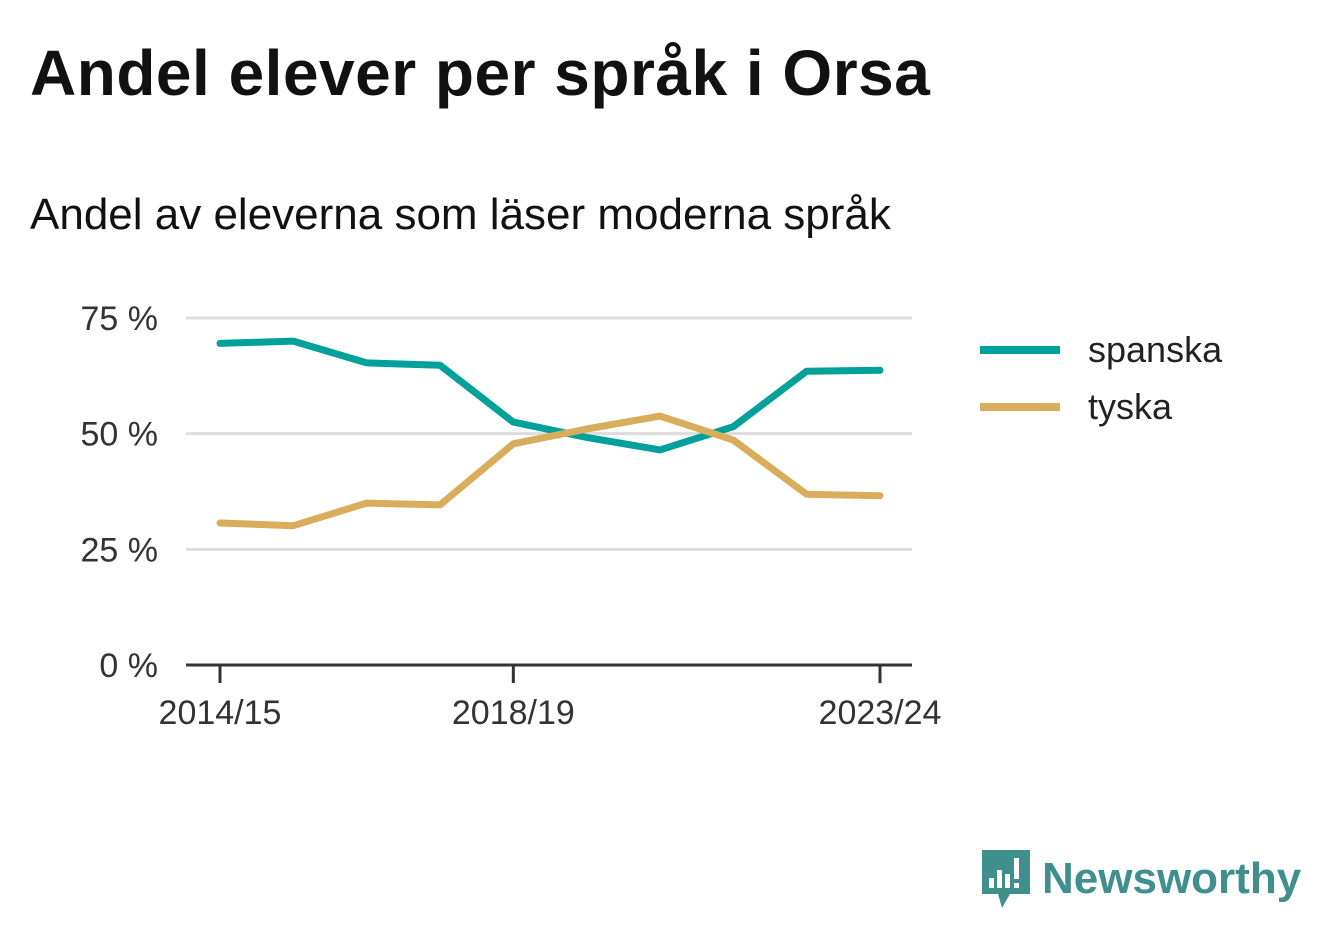 The height and width of the screenshot is (939, 1322). Describe the element at coordinates (513, 713) in the screenshot. I see `x-tick-label: 2018/19` at that location.